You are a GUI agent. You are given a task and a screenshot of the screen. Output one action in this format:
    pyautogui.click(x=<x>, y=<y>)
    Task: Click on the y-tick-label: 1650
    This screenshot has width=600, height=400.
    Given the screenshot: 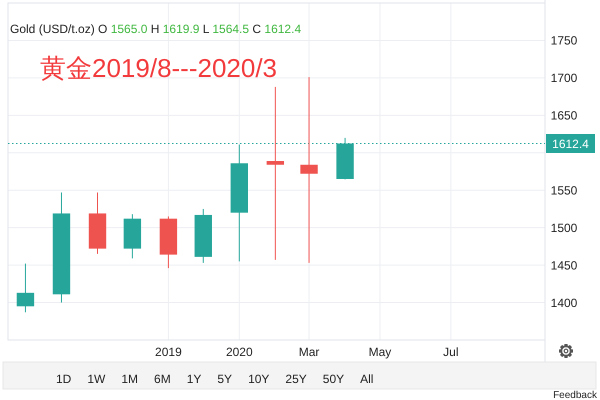 What is the action you would take?
    pyautogui.click(x=564, y=115)
    